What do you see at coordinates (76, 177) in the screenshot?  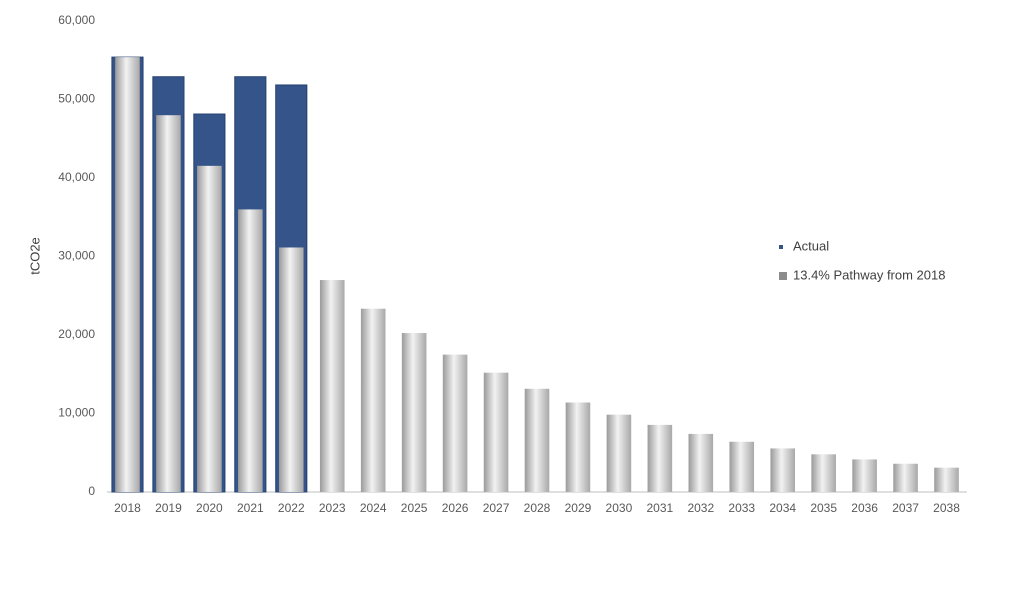 I see `y-tick-label: 40,000` at bounding box center [76, 177].